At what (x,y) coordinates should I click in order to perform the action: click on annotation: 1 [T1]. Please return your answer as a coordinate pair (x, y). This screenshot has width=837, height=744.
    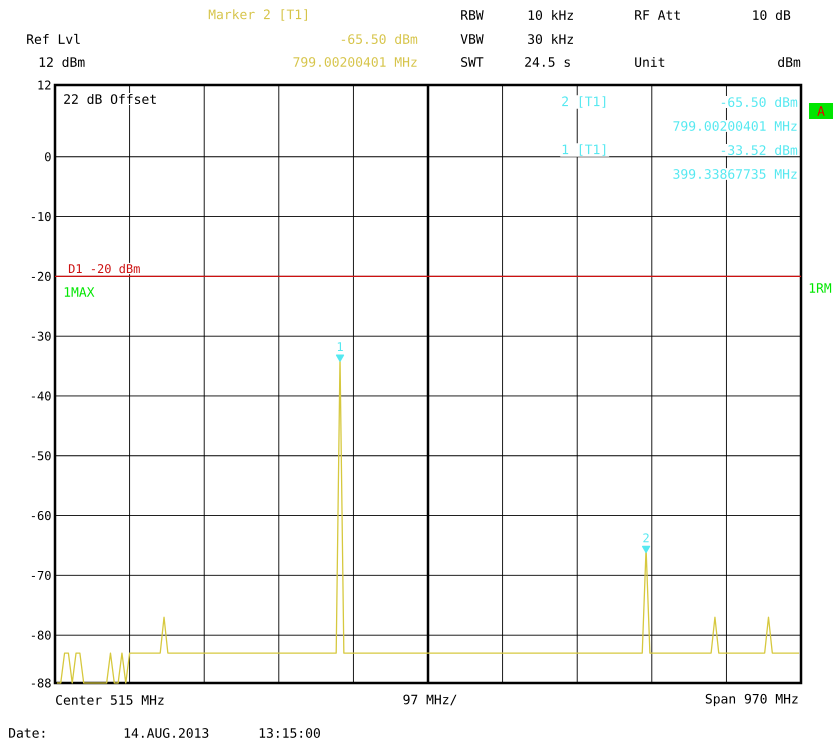
    Looking at the image, I should click on (584, 150).